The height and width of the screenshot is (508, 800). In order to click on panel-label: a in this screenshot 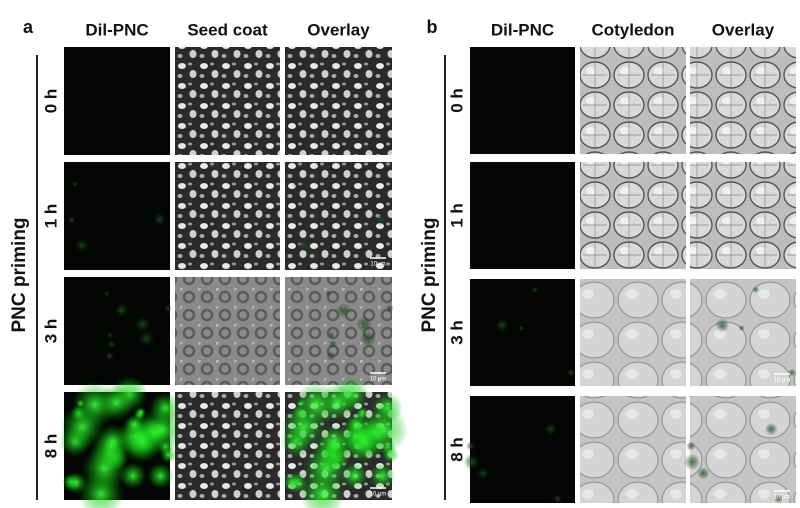, I will do `click(28, 27)`.